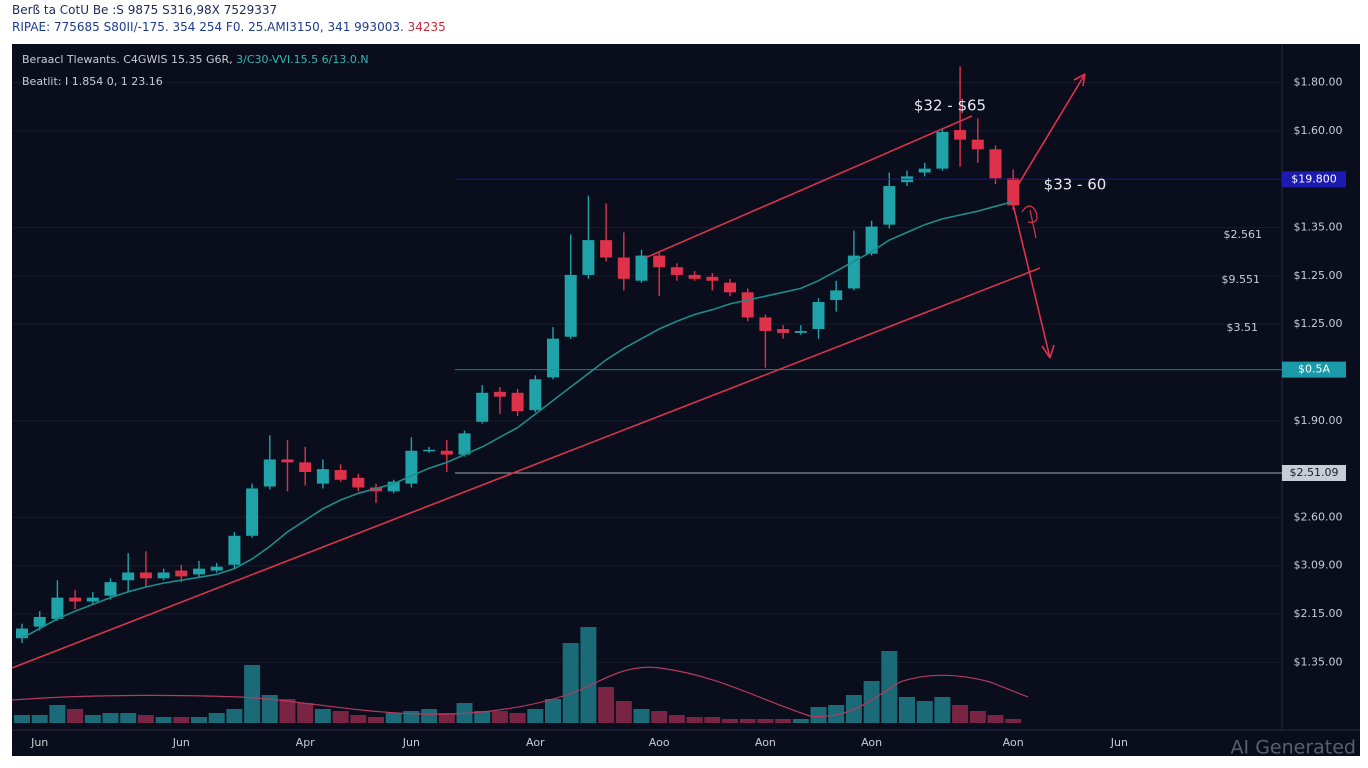 This screenshot has width=1368, height=768. What do you see at coordinates (1314, 369) in the screenshot?
I see `price-tag-label: $0.5A` at bounding box center [1314, 369].